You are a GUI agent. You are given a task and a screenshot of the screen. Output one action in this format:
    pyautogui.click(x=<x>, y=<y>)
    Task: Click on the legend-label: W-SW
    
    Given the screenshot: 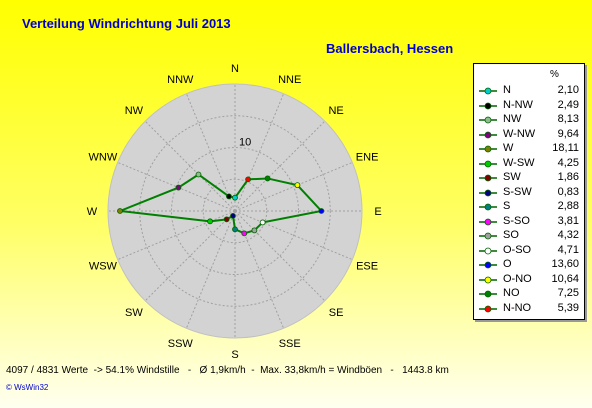 What is the action you would take?
    pyautogui.click(x=519, y=162)
    